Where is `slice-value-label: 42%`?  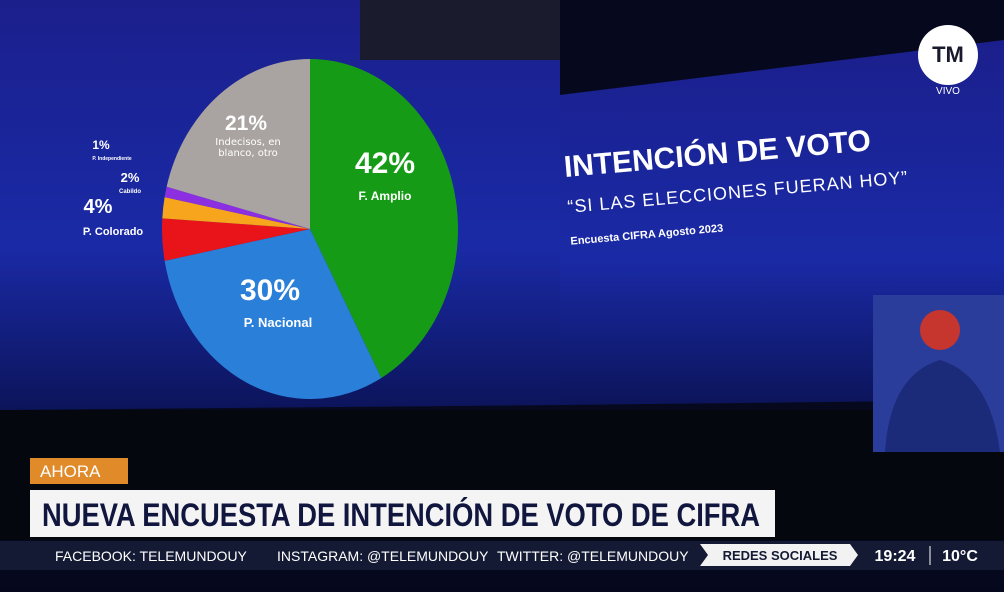
slice-value-label: 42% is located at coordinates (385, 163).